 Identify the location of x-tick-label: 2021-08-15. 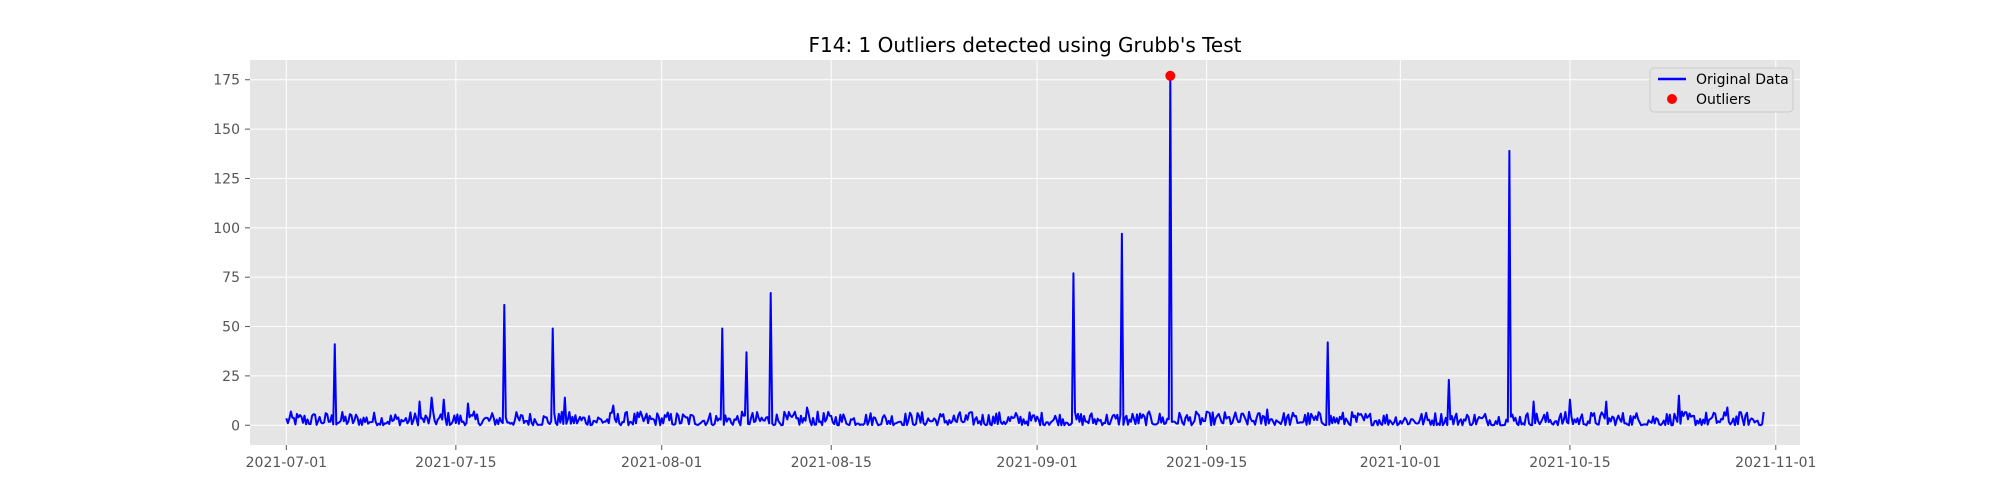
(831, 463).